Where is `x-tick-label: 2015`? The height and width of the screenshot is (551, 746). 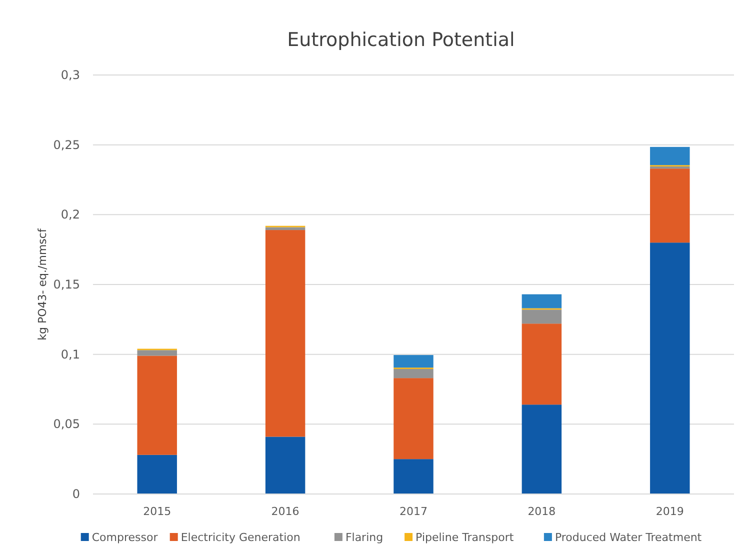 x-tick-label: 2015 is located at coordinates (157, 511).